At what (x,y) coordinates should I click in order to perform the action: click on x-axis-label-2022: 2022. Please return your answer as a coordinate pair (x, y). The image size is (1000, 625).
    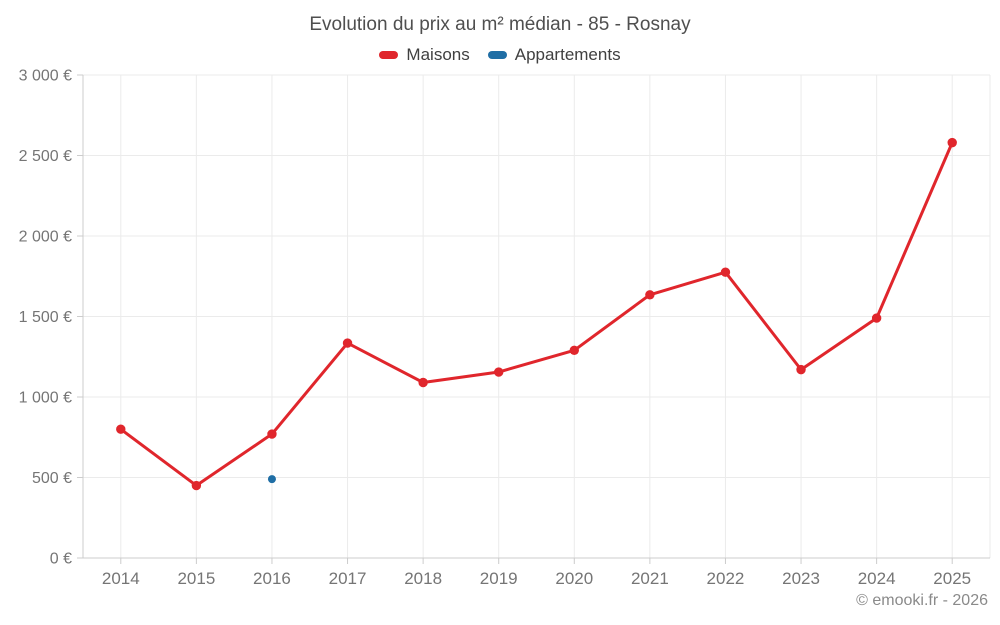
    Looking at the image, I should click on (726, 578).